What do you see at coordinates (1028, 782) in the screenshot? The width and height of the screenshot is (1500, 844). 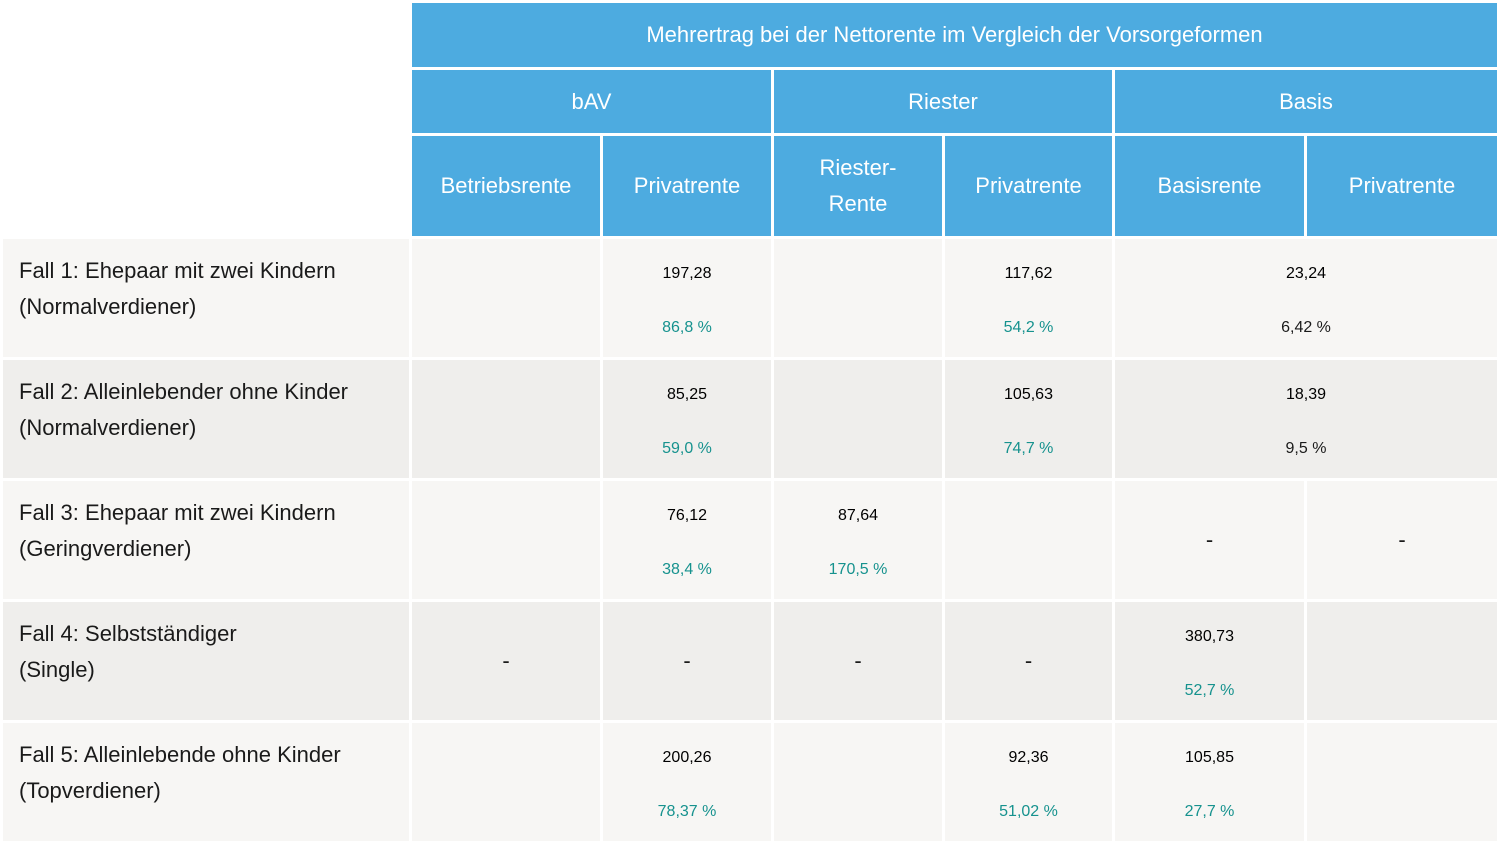 I see `row-5-riester-privatrente: 92,36 51,02 %` at bounding box center [1028, 782].